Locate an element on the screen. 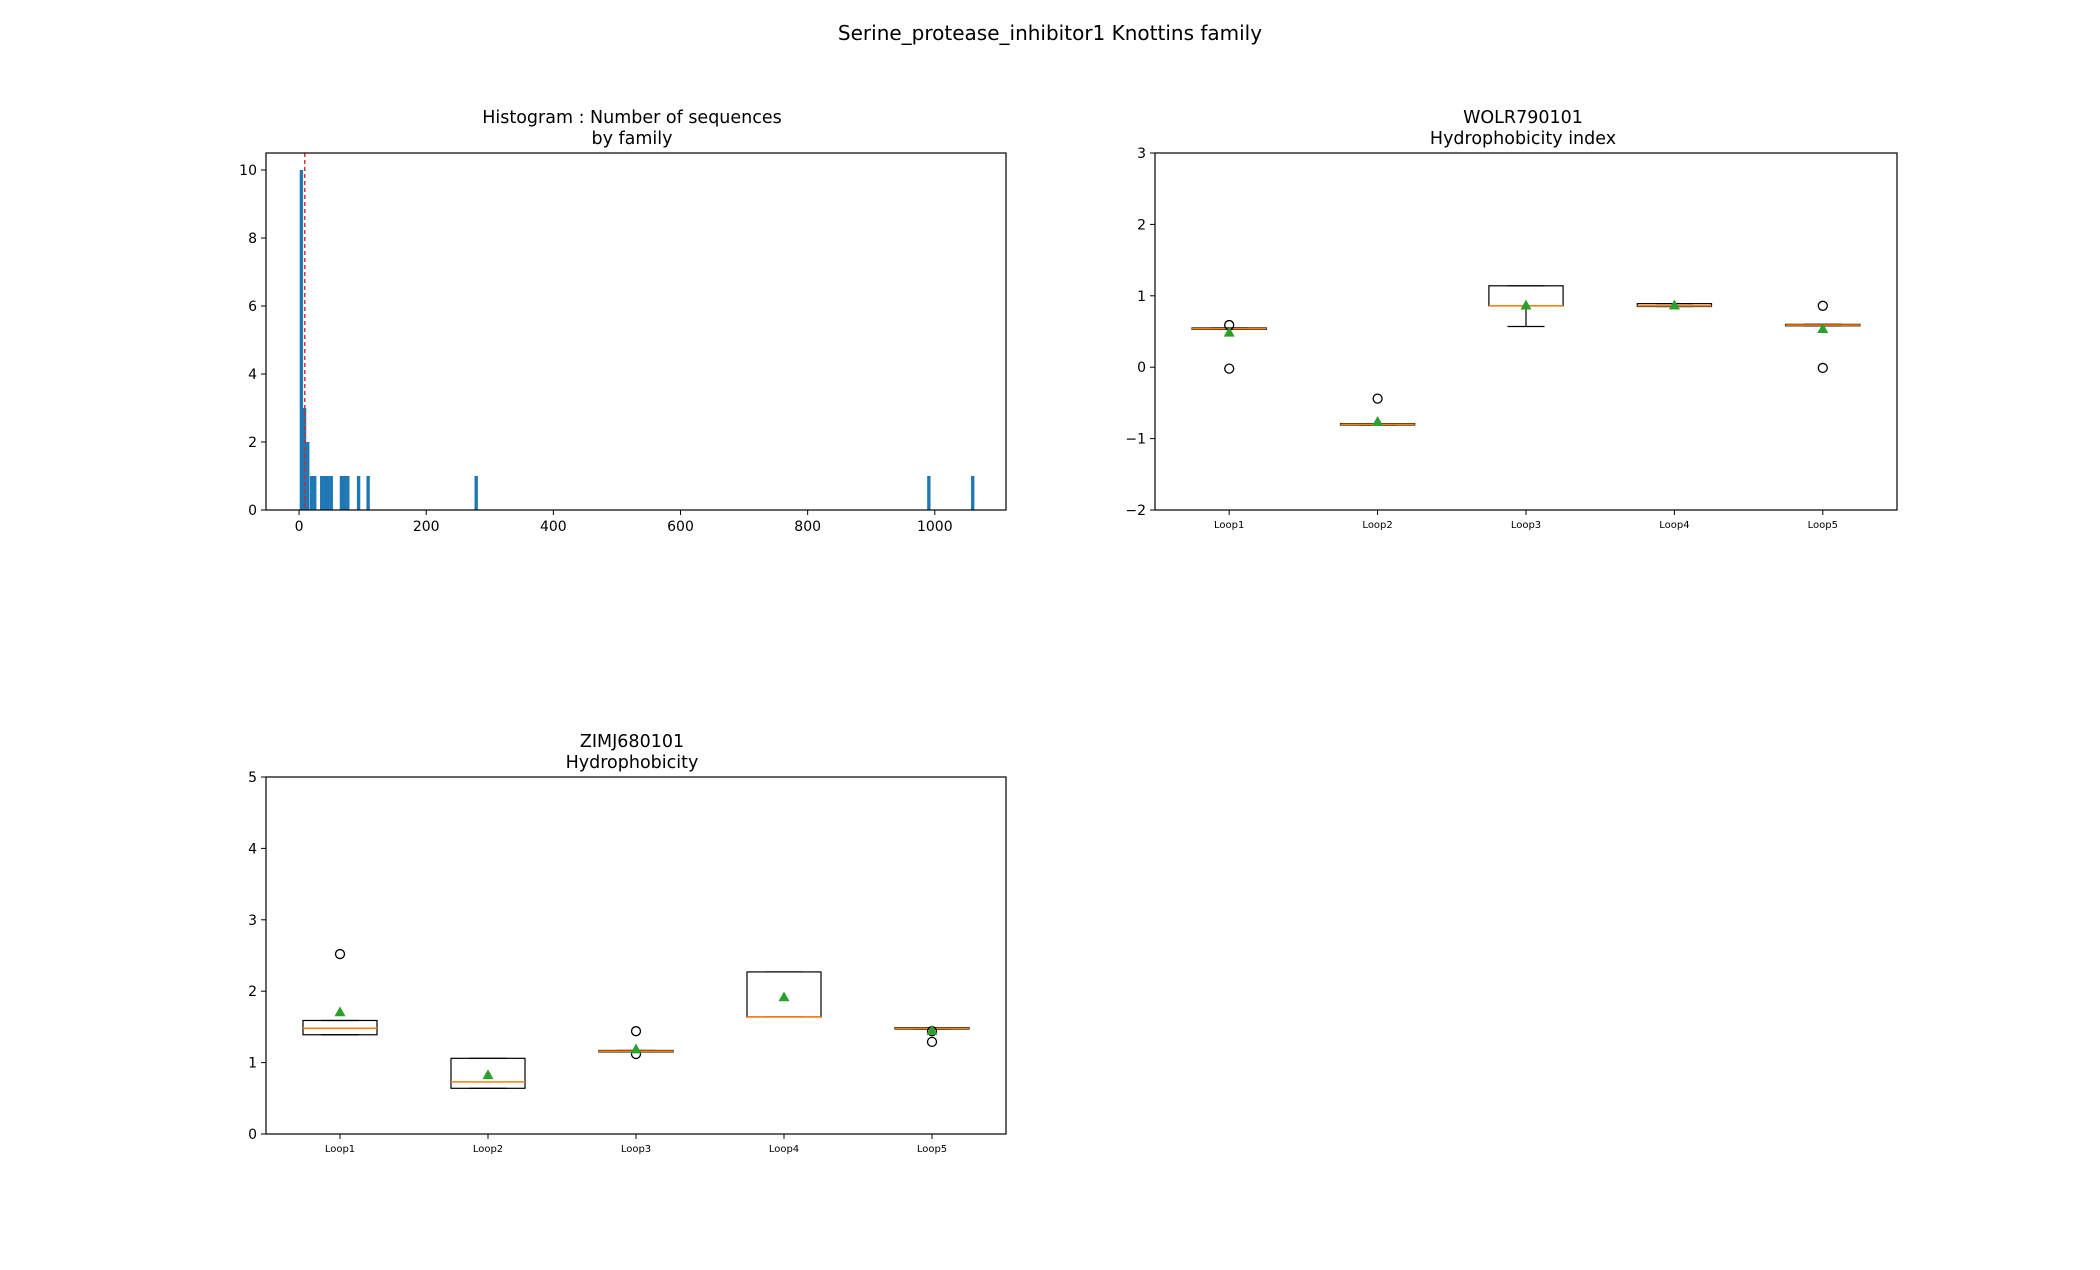 The image size is (2100, 1270). y-tick-label: 8 is located at coordinates (252, 239).